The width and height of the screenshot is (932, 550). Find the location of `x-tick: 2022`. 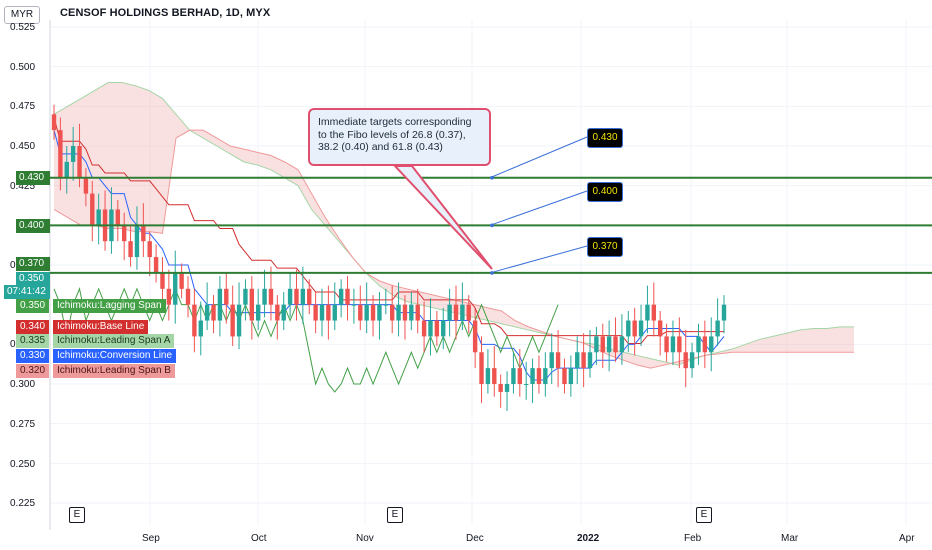

x-tick: 2022 is located at coordinates (588, 538).